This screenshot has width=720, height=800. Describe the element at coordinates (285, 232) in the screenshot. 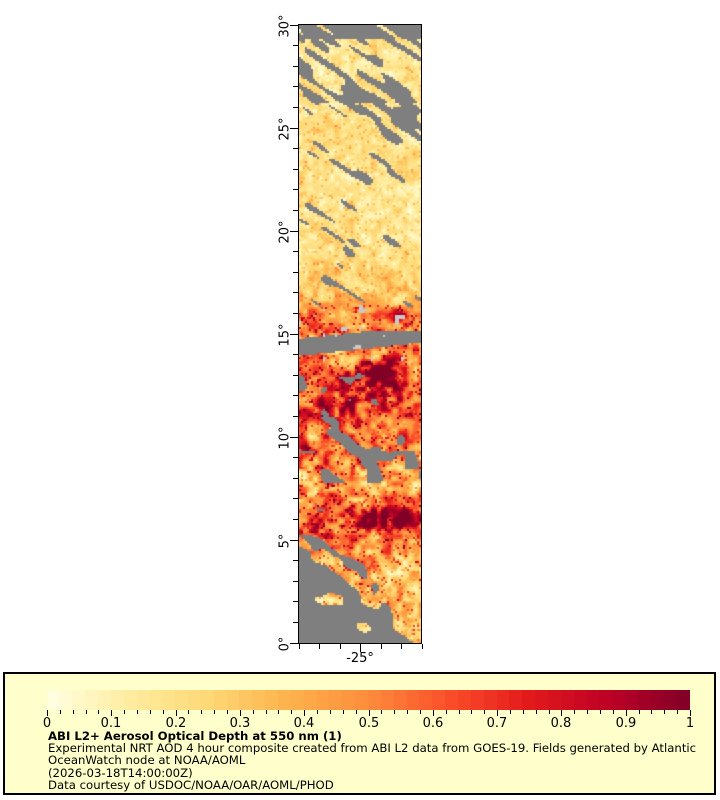

I see `lat-tick-label: 20°` at that location.